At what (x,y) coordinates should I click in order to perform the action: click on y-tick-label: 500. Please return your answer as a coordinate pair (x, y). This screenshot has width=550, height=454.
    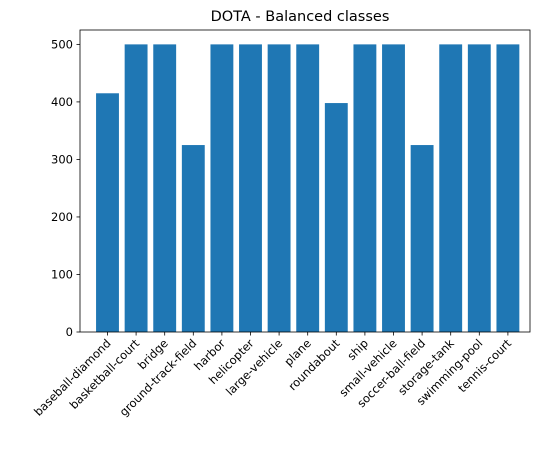
    Looking at the image, I should click on (62, 44).